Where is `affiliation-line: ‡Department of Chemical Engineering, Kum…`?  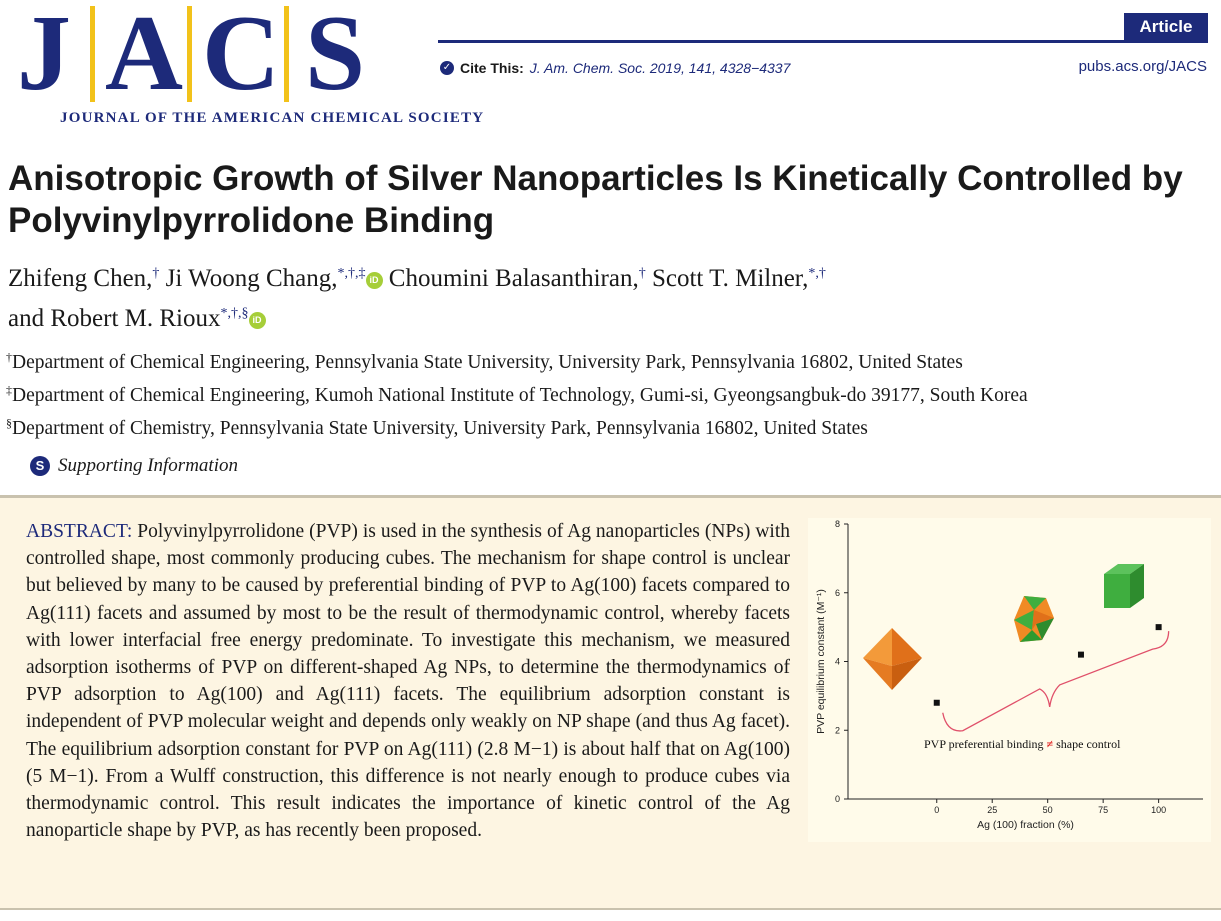
affiliation-line: ‡Department of Chemical Engineering, Kum… is located at coordinates (517, 393).